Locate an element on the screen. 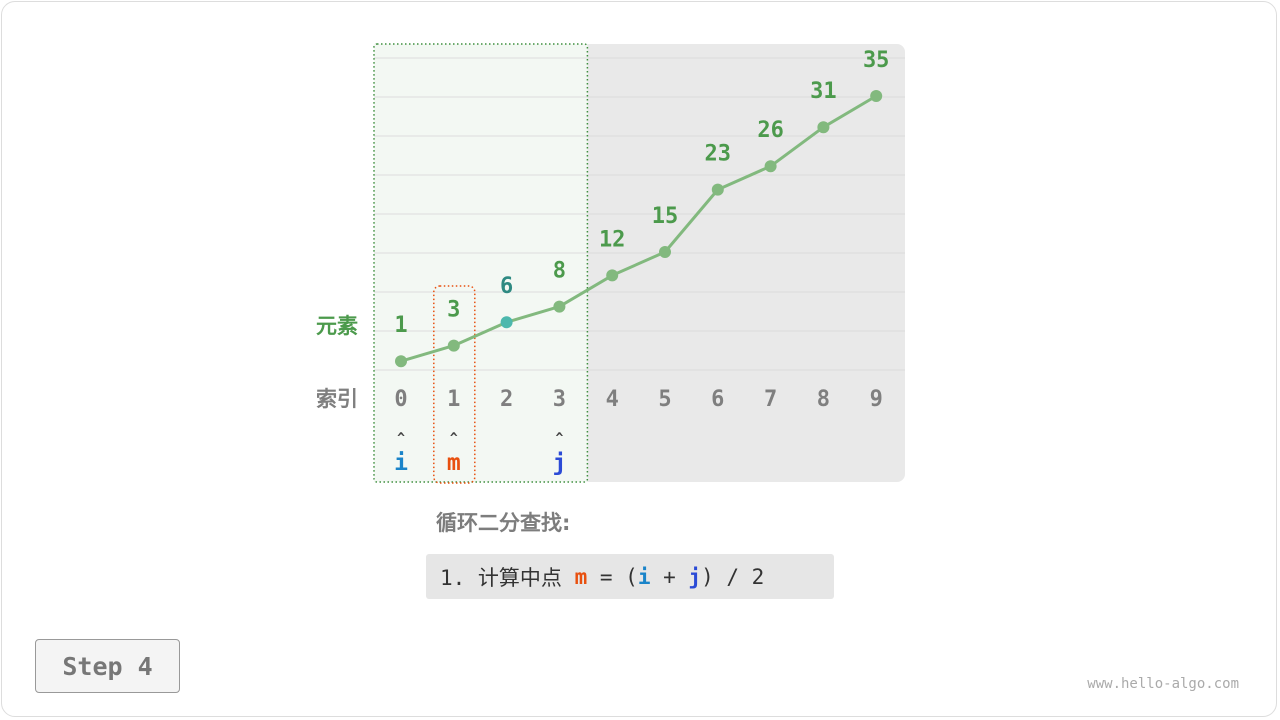 This screenshot has height=720, width=1280. index-label: 0 is located at coordinates (400, 399).